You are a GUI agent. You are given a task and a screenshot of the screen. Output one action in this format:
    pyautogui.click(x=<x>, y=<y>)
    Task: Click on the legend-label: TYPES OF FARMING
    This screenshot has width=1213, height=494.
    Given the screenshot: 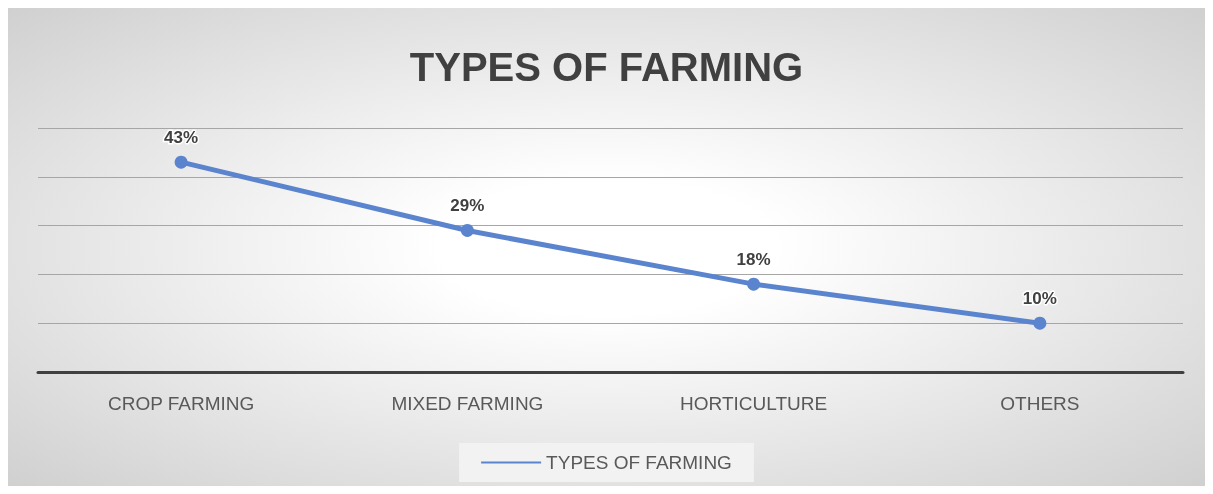 What is the action you would take?
    pyautogui.click(x=639, y=462)
    